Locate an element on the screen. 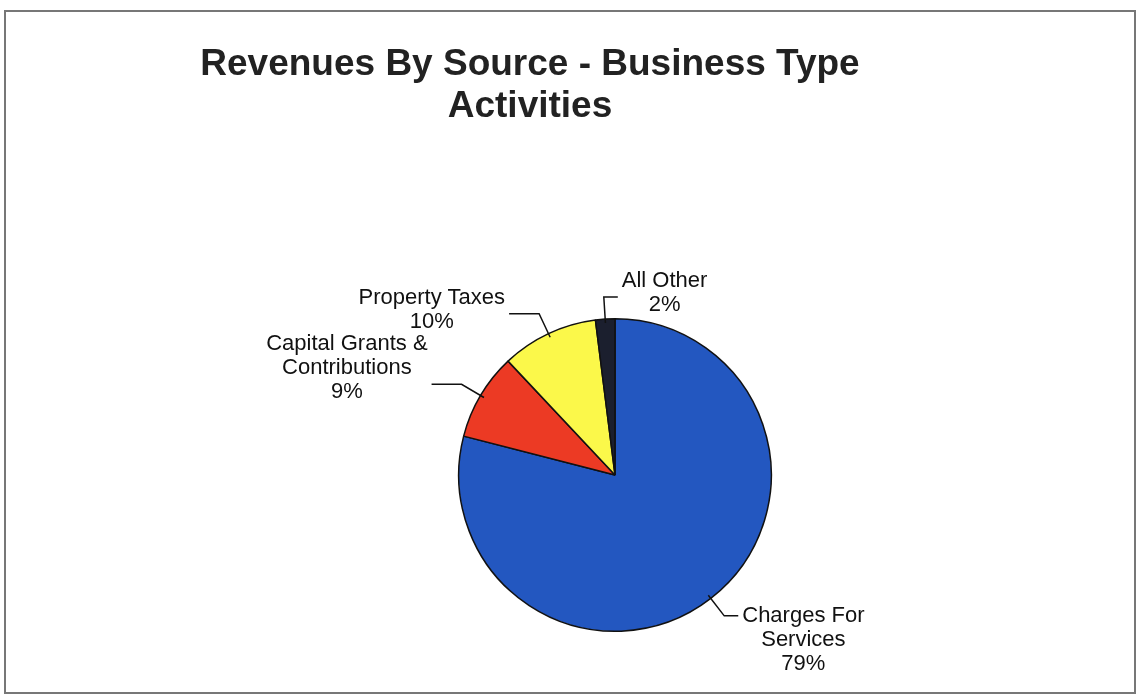 The height and width of the screenshot is (698, 1142). slice-label: Charges For Services is located at coordinates (803, 626).